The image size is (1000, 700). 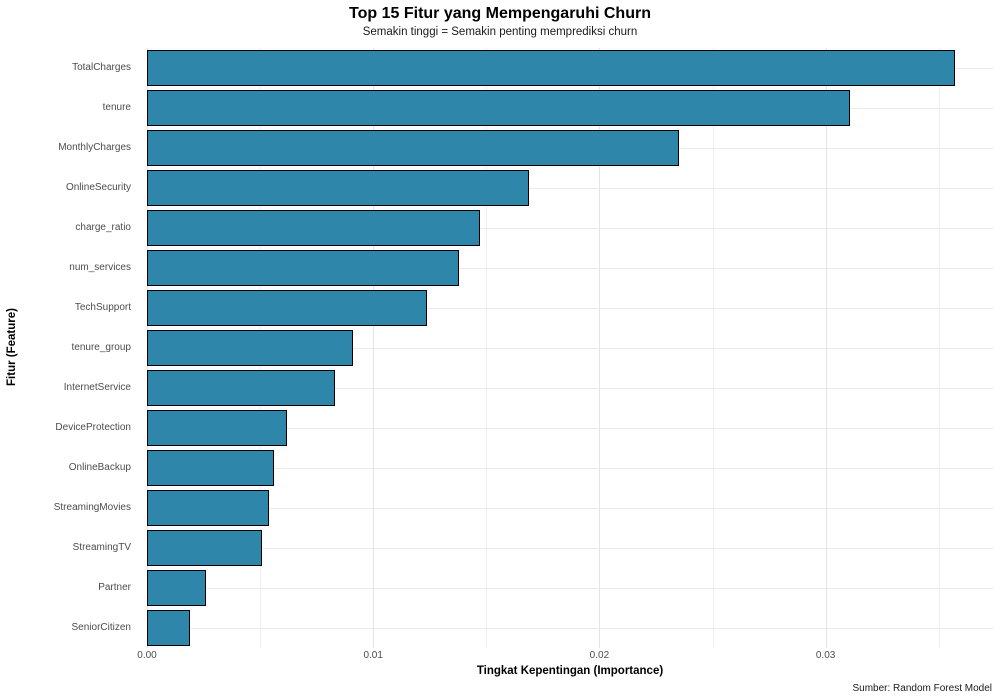 I want to click on bar-StreamingTV, so click(x=205, y=548).